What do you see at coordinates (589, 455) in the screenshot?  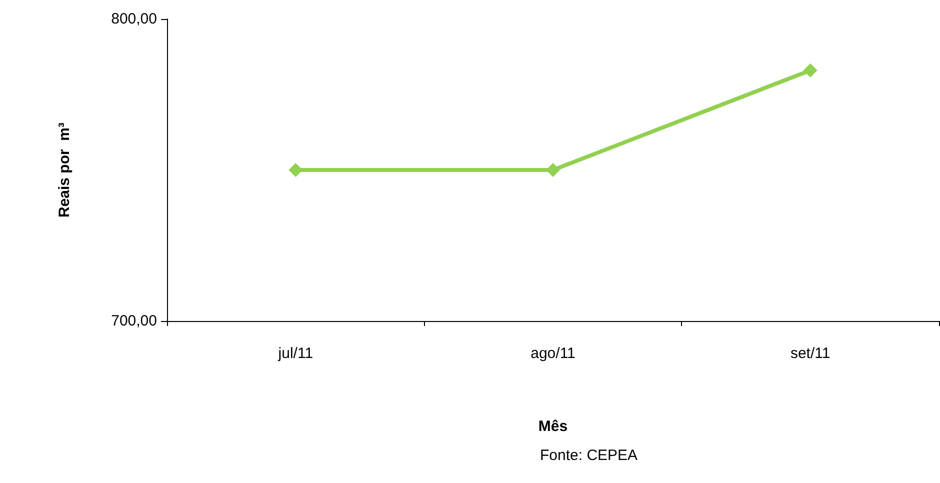 I see `source-note: Fonte: CEPEA` at bounding box center [589, 455].